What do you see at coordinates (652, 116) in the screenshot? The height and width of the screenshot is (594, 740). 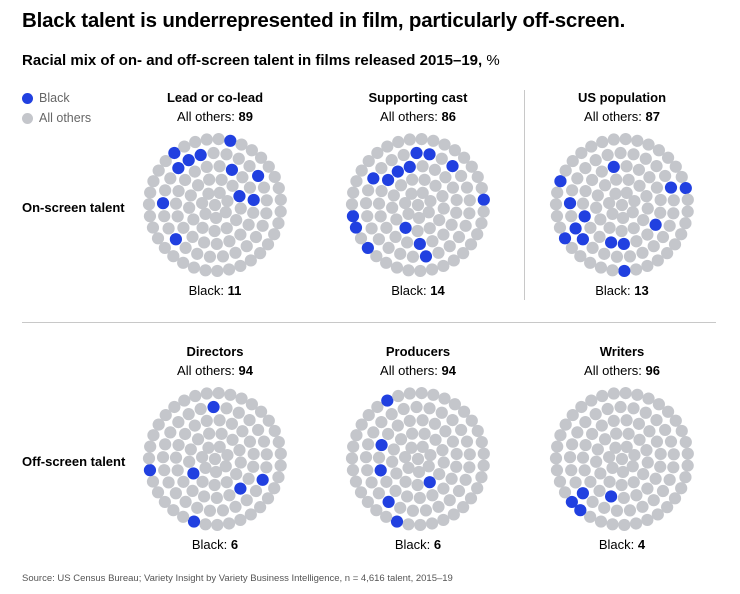 I see `others-value: 87` at bounding box center [652, 116].